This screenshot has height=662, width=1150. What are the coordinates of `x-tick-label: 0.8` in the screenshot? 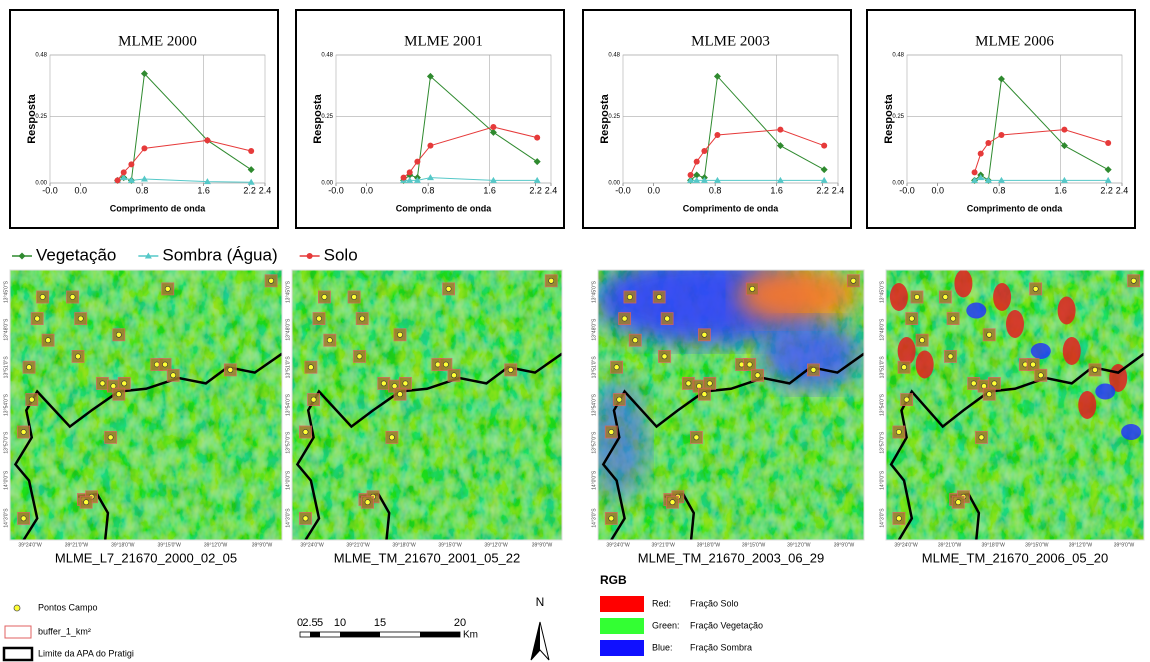 It's located at (142, 190).